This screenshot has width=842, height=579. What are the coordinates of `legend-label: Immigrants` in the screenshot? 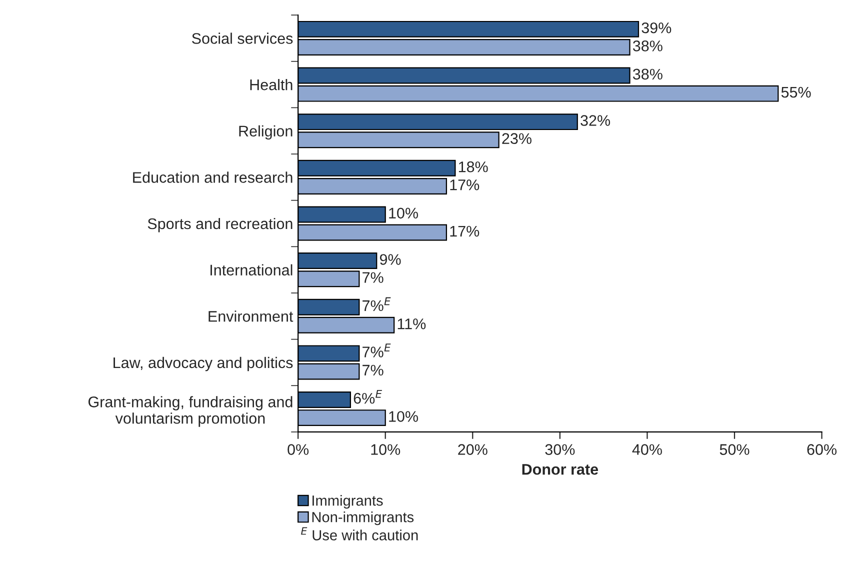 It's located at (347, 502).